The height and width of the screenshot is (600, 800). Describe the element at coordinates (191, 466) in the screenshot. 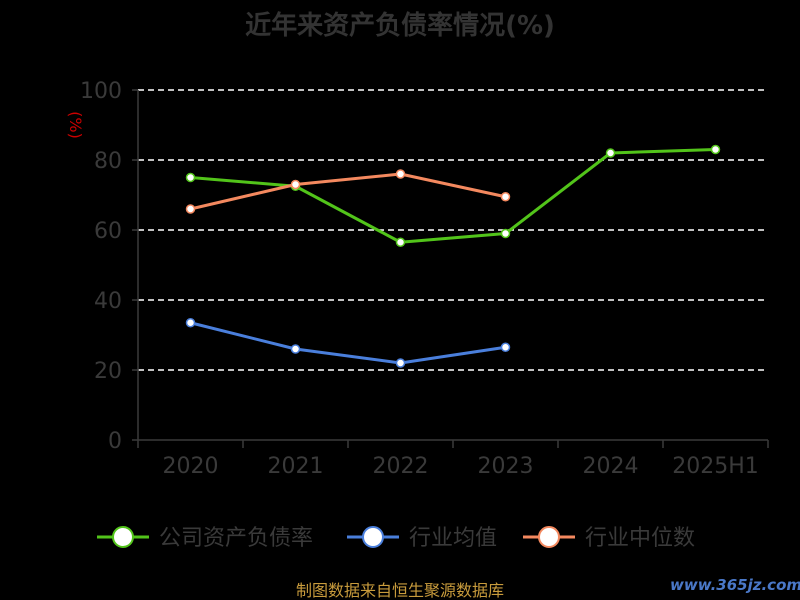

I see `x-tick-2020: 2020` at that location.